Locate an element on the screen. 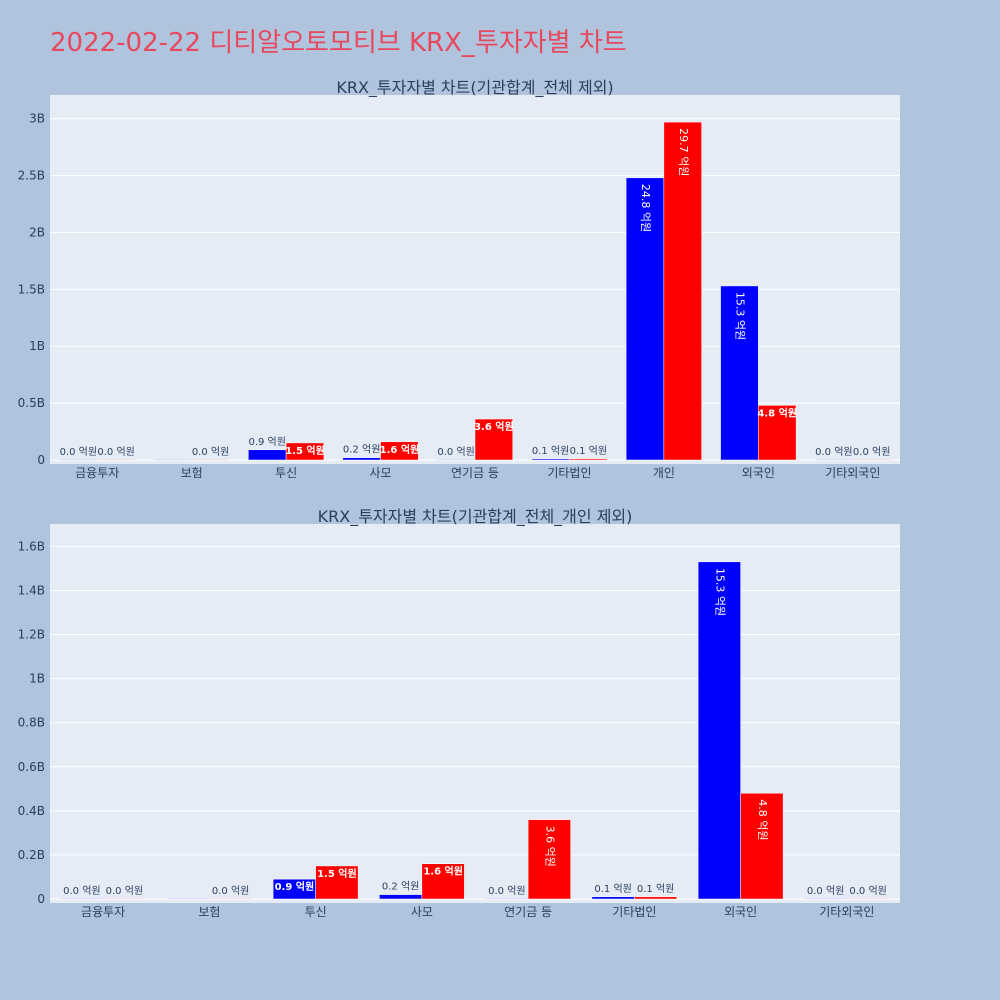  y-tick-label: 0.4B is located at coordinates (31, 811).